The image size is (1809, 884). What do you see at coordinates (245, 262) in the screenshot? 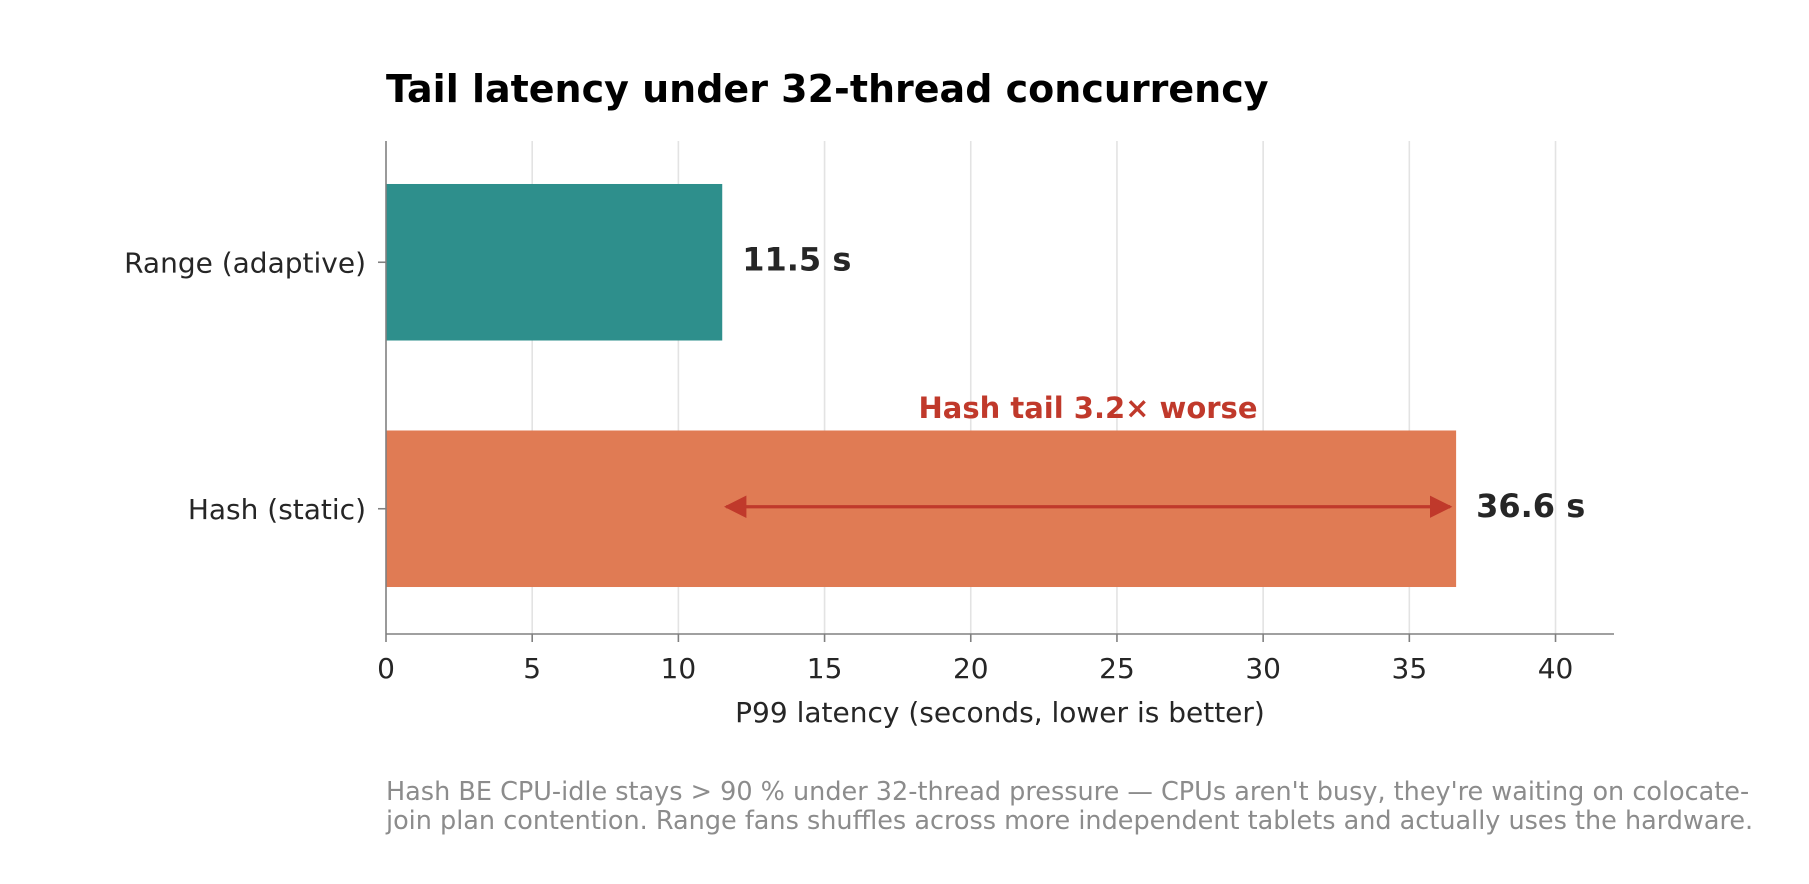
I see `category-label: Range (adaptive)` at bounding box center [245, 262].